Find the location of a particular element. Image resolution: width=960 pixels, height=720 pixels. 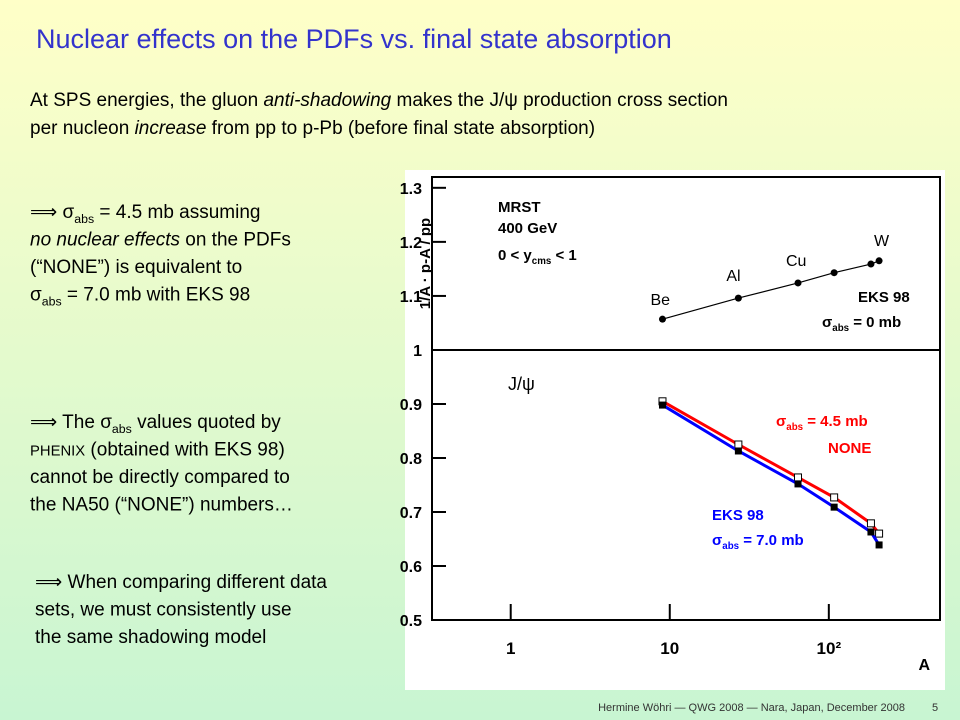

text-line: σabs = 0 mb is located at coordinates (861, 324).